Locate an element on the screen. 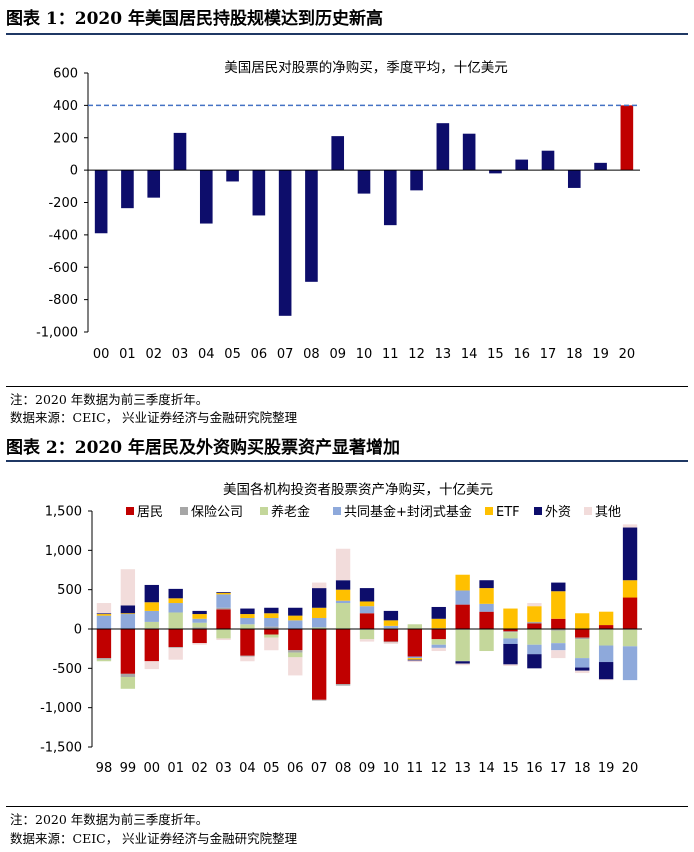  legend-swatch-foreign is located at coordinates (538, 511).